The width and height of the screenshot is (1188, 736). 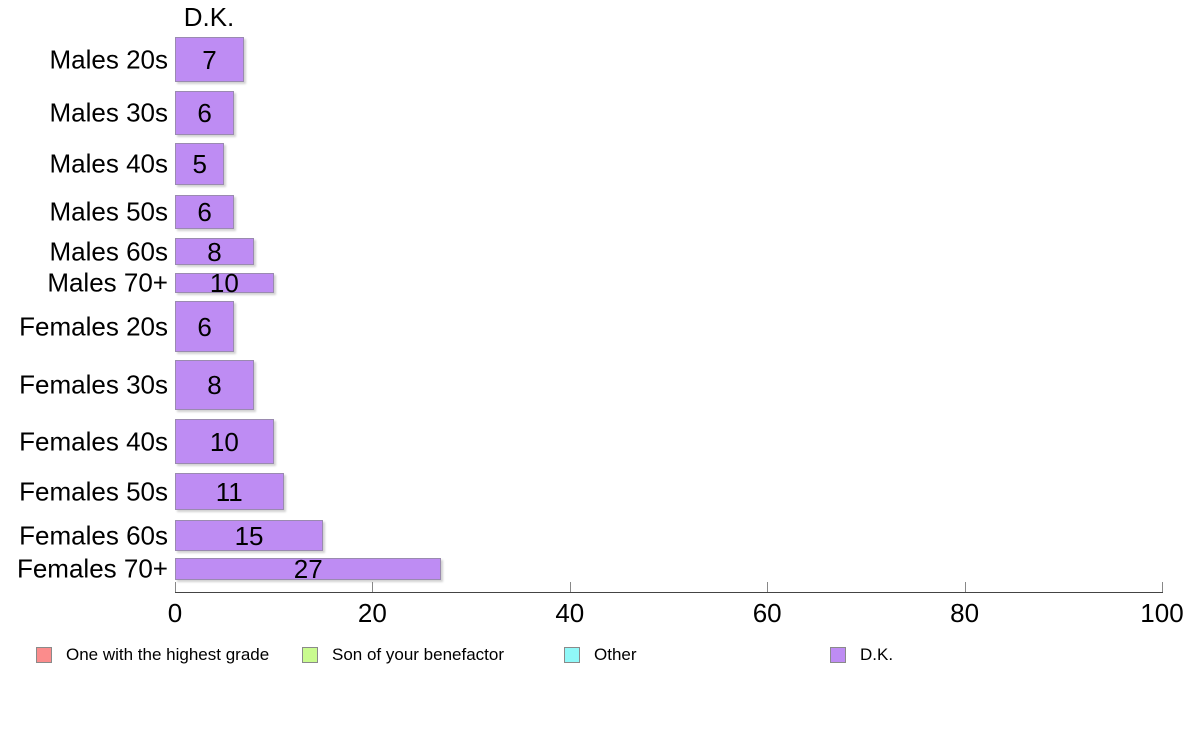 I want to click on bar-males-20s: 7, so click(x=210, y=59).